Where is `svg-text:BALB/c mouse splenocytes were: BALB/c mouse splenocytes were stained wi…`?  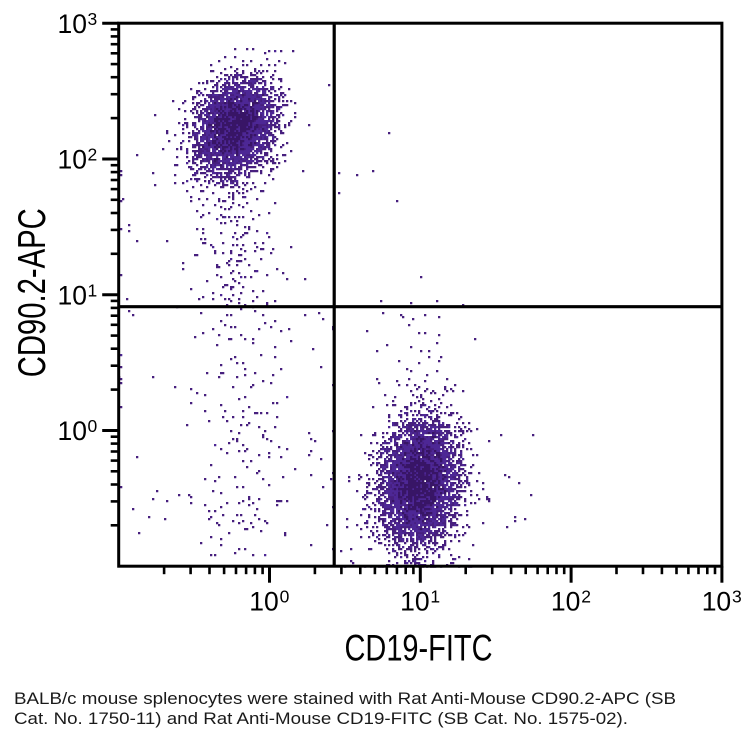 svg-text:BALB/c mouse splenocytes were: BALB/c mouse splenocytes were stained wi… is located at coordinates (345, 698).